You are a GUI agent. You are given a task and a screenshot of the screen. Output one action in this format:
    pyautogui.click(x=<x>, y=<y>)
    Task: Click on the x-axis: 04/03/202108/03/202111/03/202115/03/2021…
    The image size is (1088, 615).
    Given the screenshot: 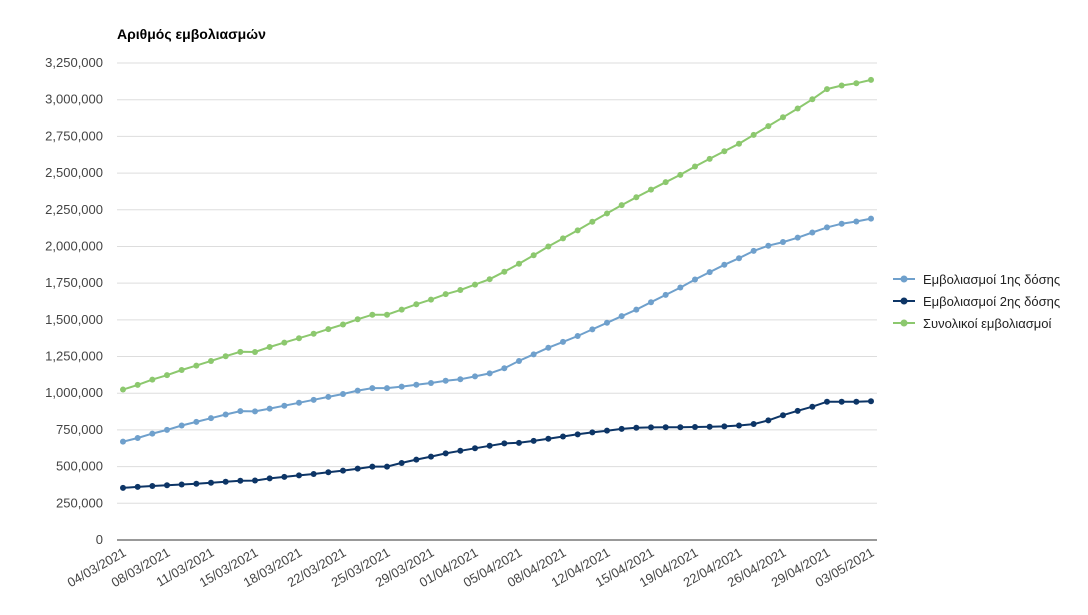 What is the action you would take?
    pyautogui.click(x=471, y=568)
    